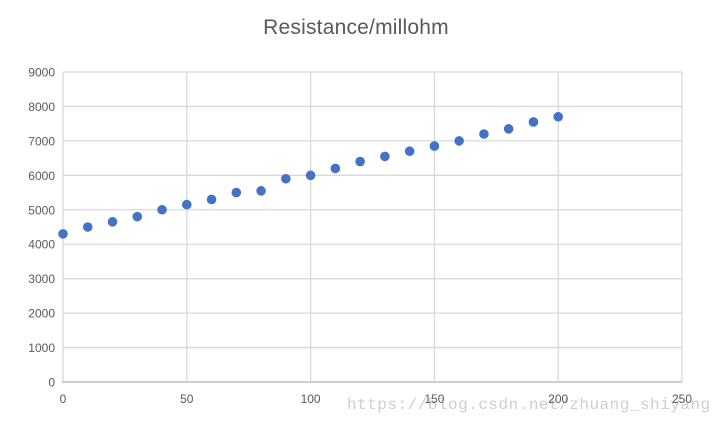 The image size is (712, 427). Describe the element at coordinates (63, 399) in the screenshot. I see `x-tick-label: 0` at that location.